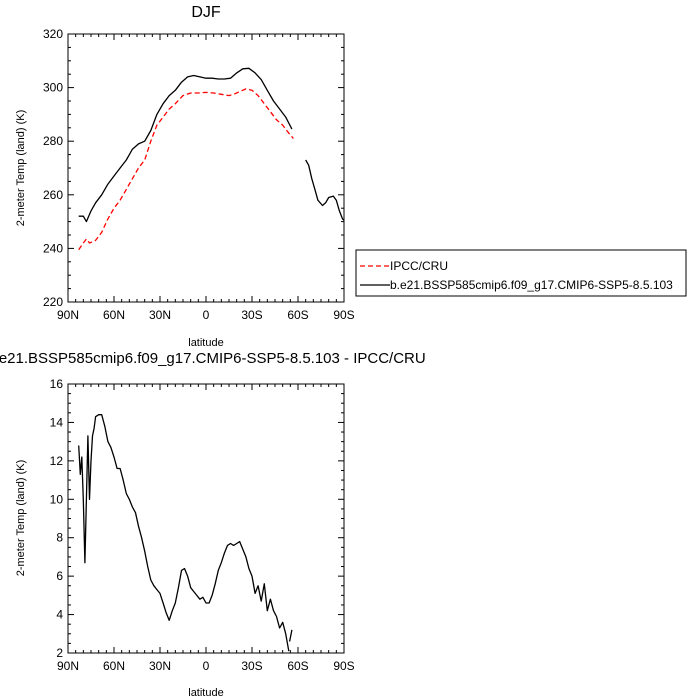 This screenshot has width=700, height=700. What do you see at coordinates (160, 315) in the screenshot?
I see `top-x-tick-label: 30N` at bounding box center [160, 315].